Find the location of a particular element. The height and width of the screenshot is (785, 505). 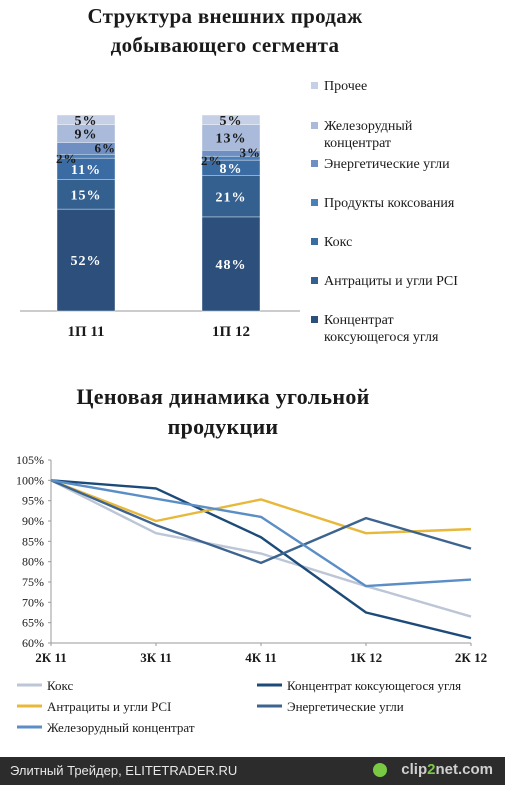

legend-label: коксующегося угля is located at coordinates (381, 337).